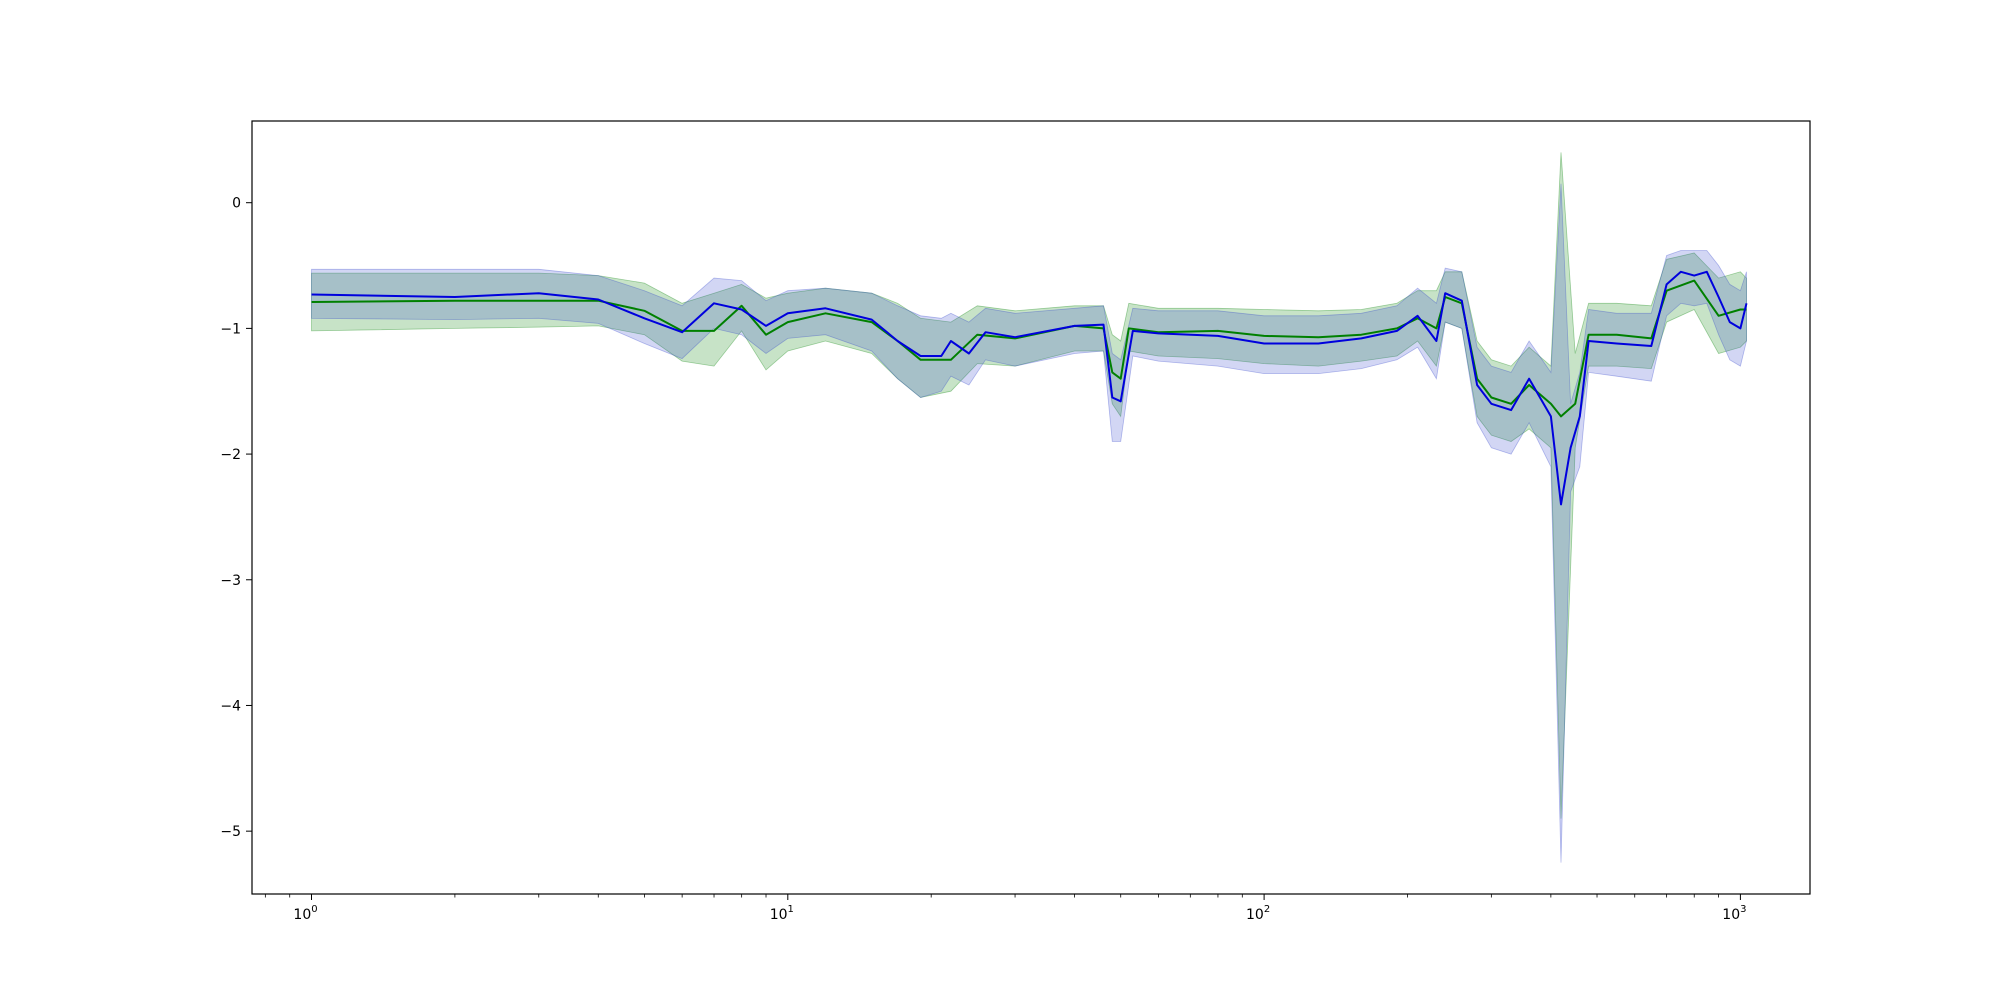 The height and width of the screenshot is (1000, 2000). I want to click on x-axis: 10⁰ 10¹ 10² 10³, so click(1005, 908).